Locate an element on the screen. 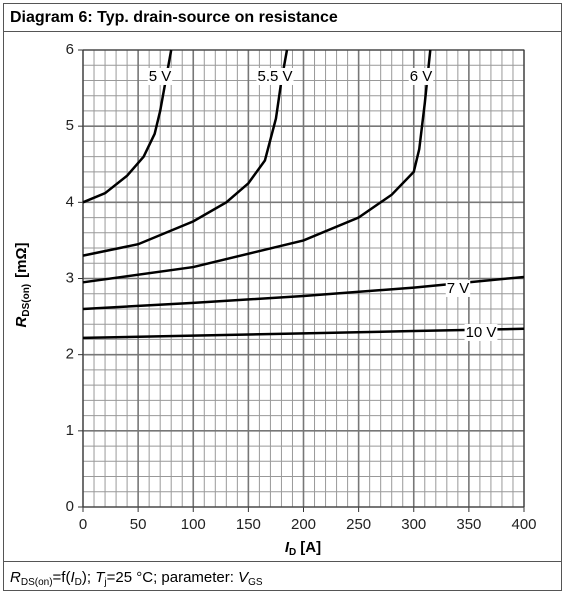 The height and width of the screenshot is (601, 568). x-tick-label: 200 is located at coordinates (303, 524).